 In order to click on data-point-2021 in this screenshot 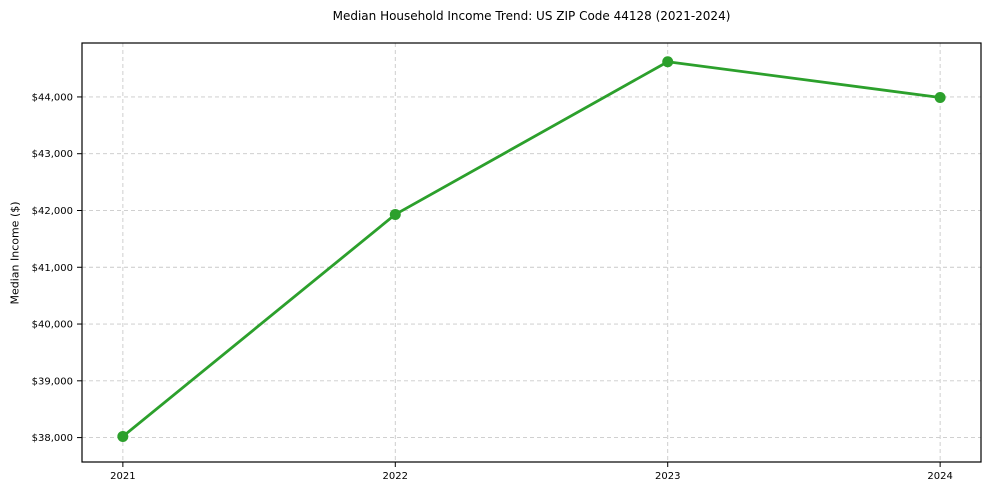, I will do `click(123, 436)`.